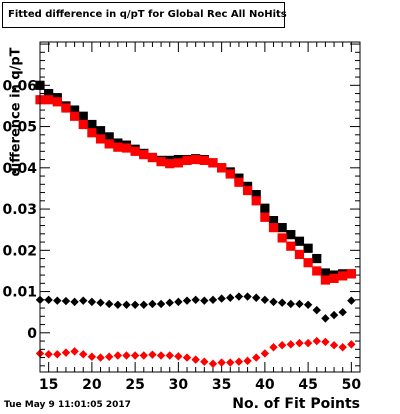 The image size is (400, 414). I want to click on x-tick-label: 25, so click(134, 385).